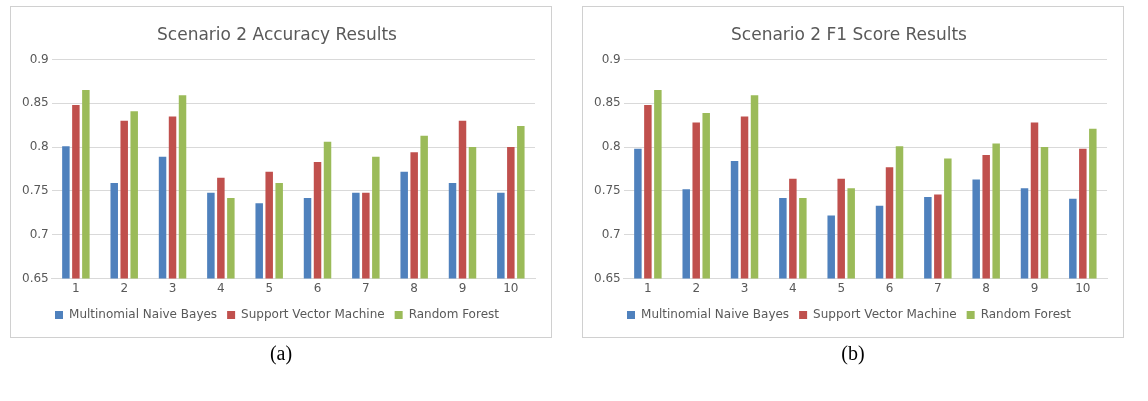  Describe the element at coordinates (277, 33) in the screenshot. I see `chart-title: Scenario 2 Accuracy Results` at that location.